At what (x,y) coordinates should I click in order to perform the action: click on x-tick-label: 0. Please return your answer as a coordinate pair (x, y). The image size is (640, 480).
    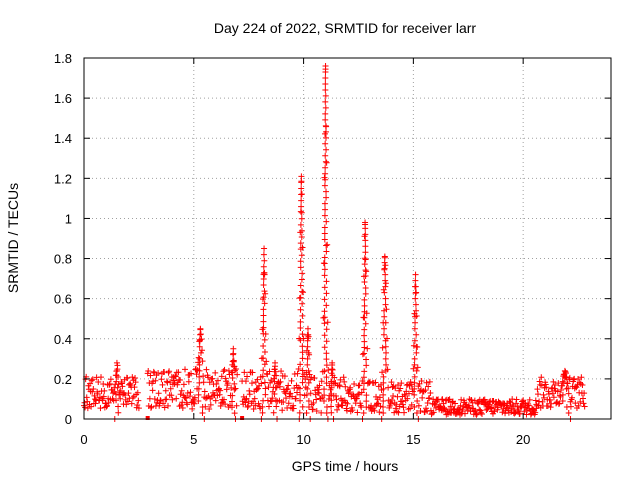
    Looking at the image, I should click on (83, 439).